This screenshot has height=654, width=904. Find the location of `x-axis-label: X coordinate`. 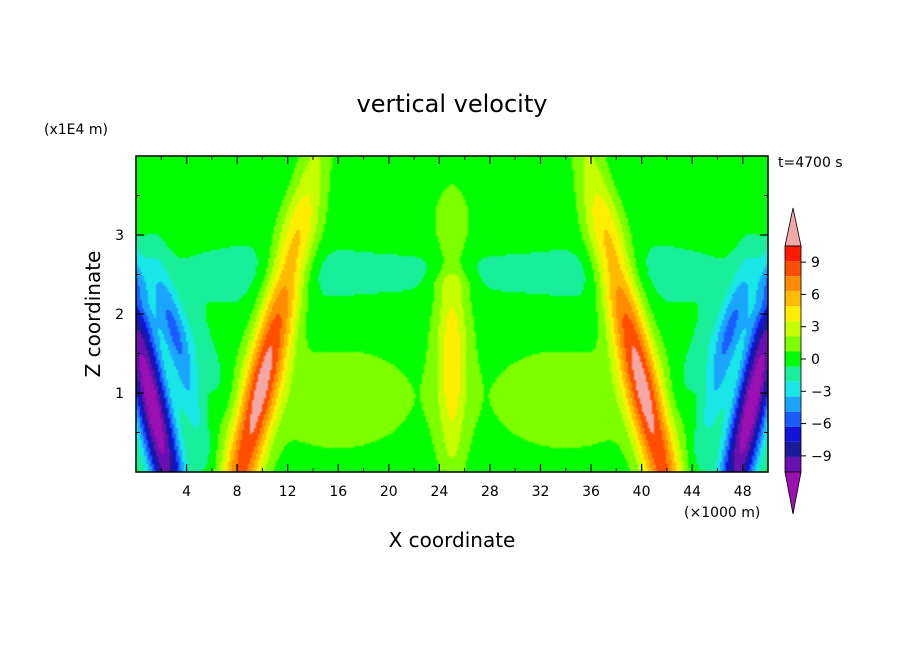

x-axis-label: X coordinate is located at coordinates (452, 540).